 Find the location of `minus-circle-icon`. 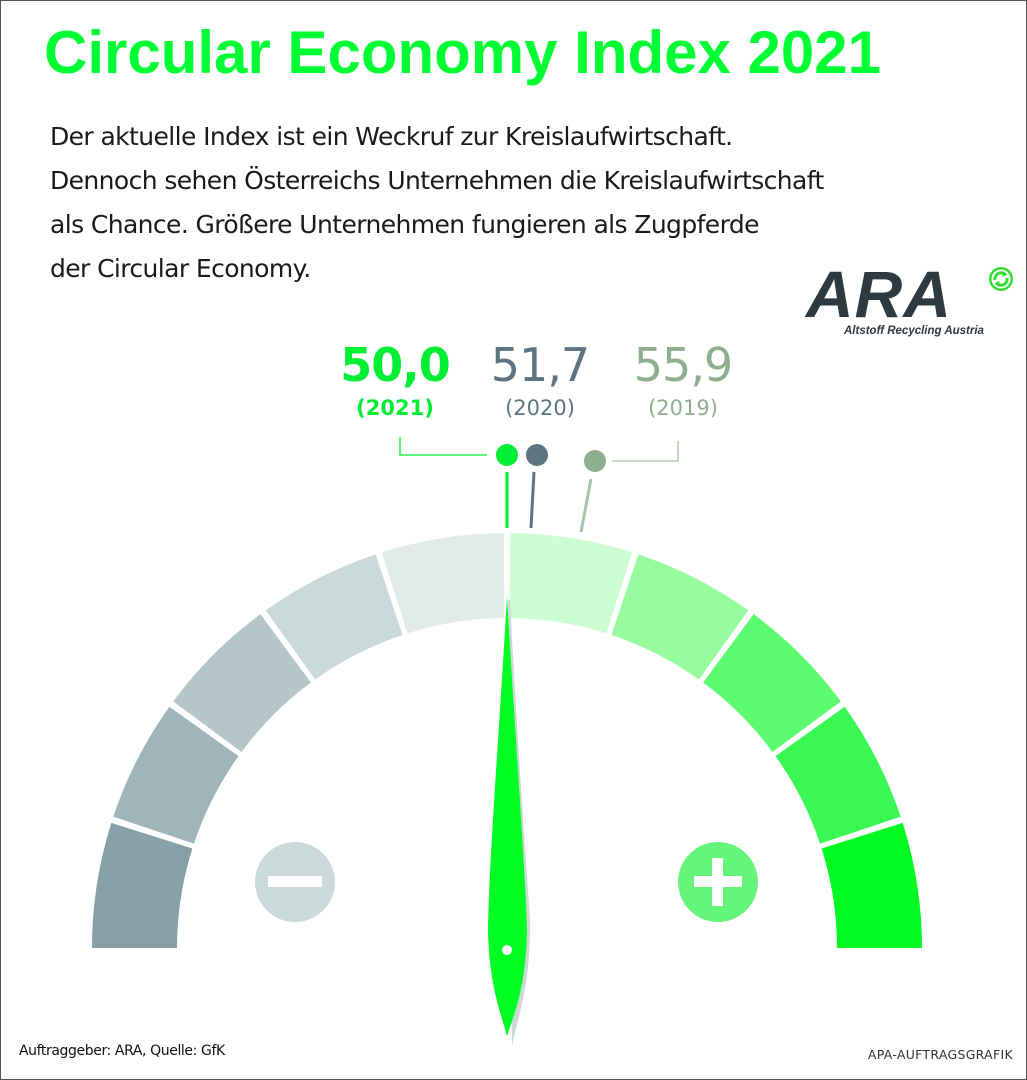

minus-circle-icon is located at coordinates (295, 882).